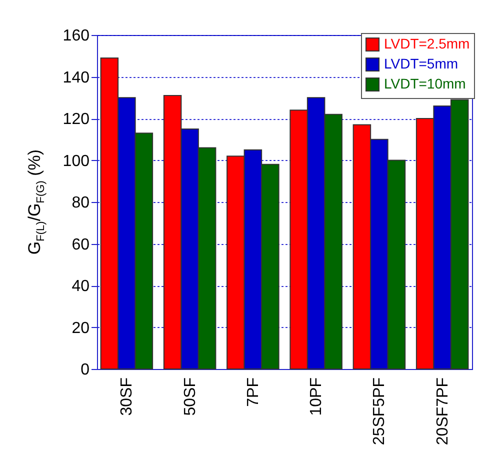  Describe the element at coordinates (81, 245) in the screenshot. I see `y-tick-label: 60` at that location.